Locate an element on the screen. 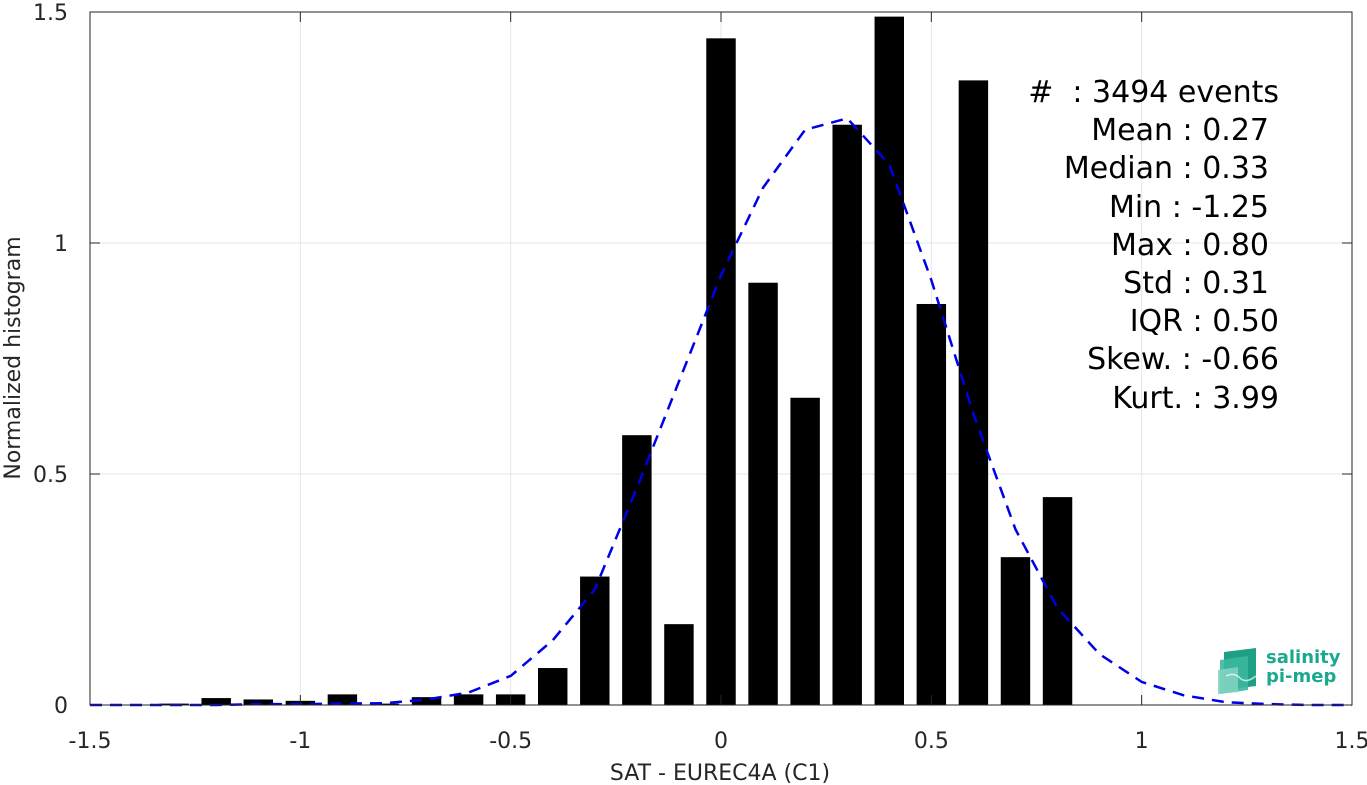 Image resolution: width=1367 pixels, height=785 pixels. stat-std: Std : 0.31 is located at coordinates (1196, 284).